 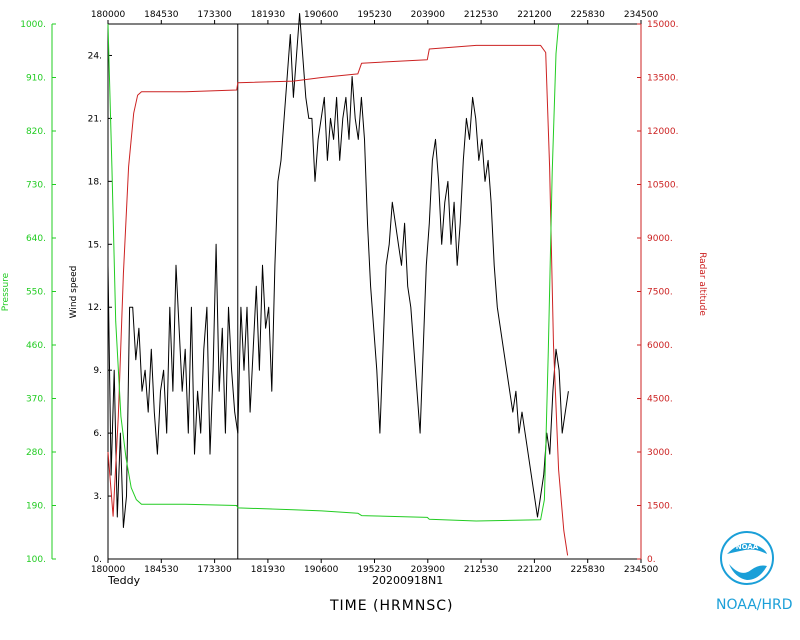 What do you see at coordinates (95, 119) in the screenshot?
I see `wind-tick-label: 21.` at bounding box center [95, 119].